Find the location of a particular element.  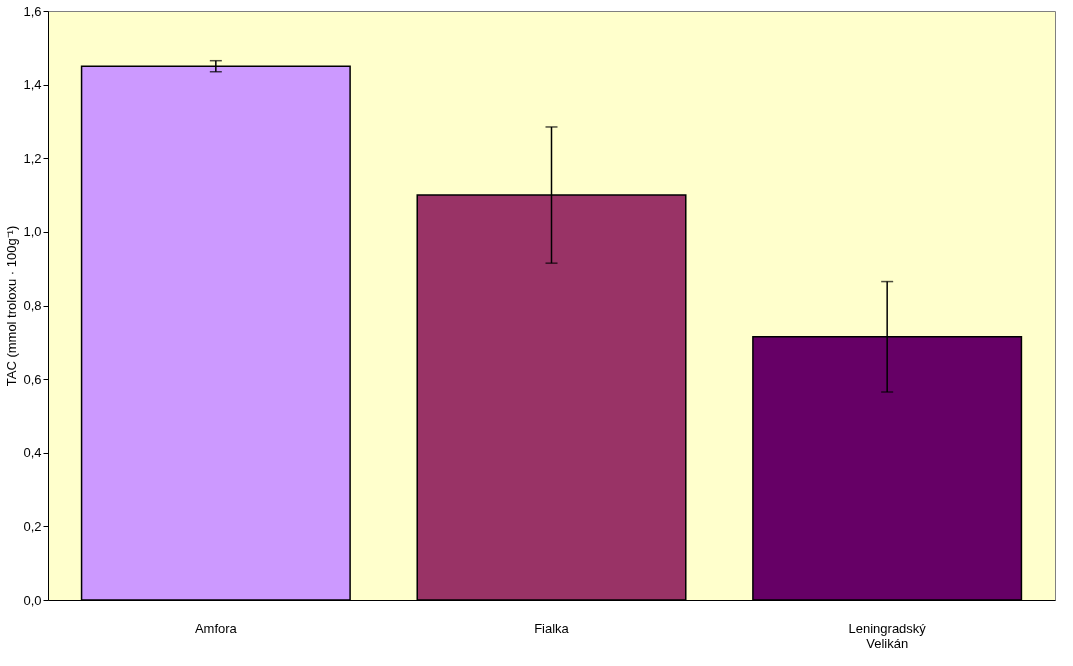

y-tick-label: 1,6 is located at coordinates (32, 11).